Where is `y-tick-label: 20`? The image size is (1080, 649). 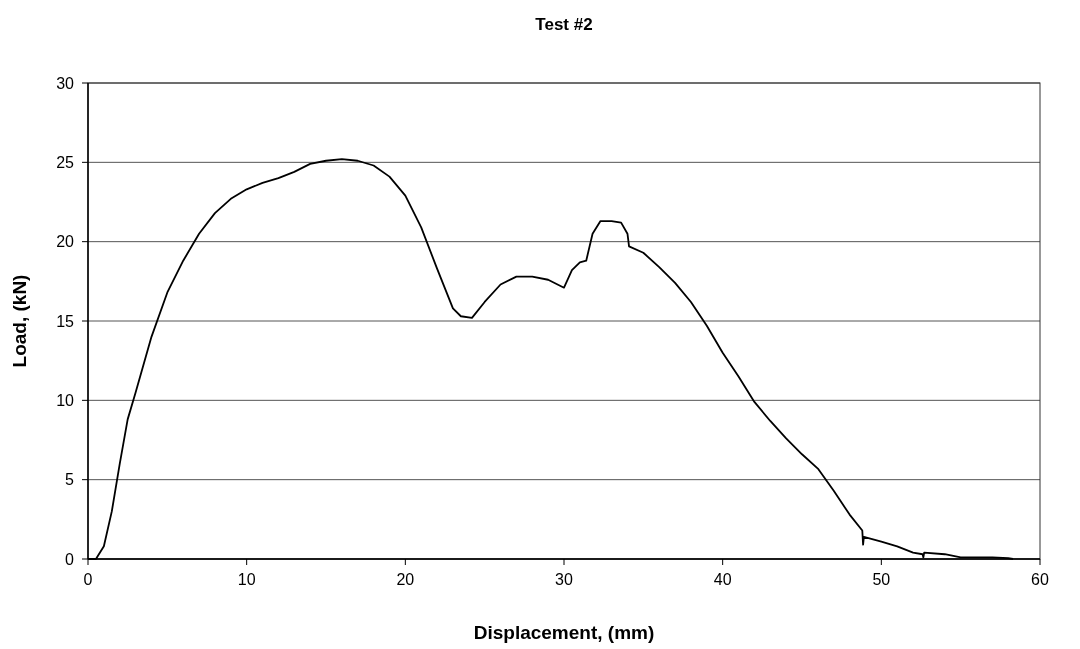
y-tick-label: 20 is located at coordinates (65, 242).